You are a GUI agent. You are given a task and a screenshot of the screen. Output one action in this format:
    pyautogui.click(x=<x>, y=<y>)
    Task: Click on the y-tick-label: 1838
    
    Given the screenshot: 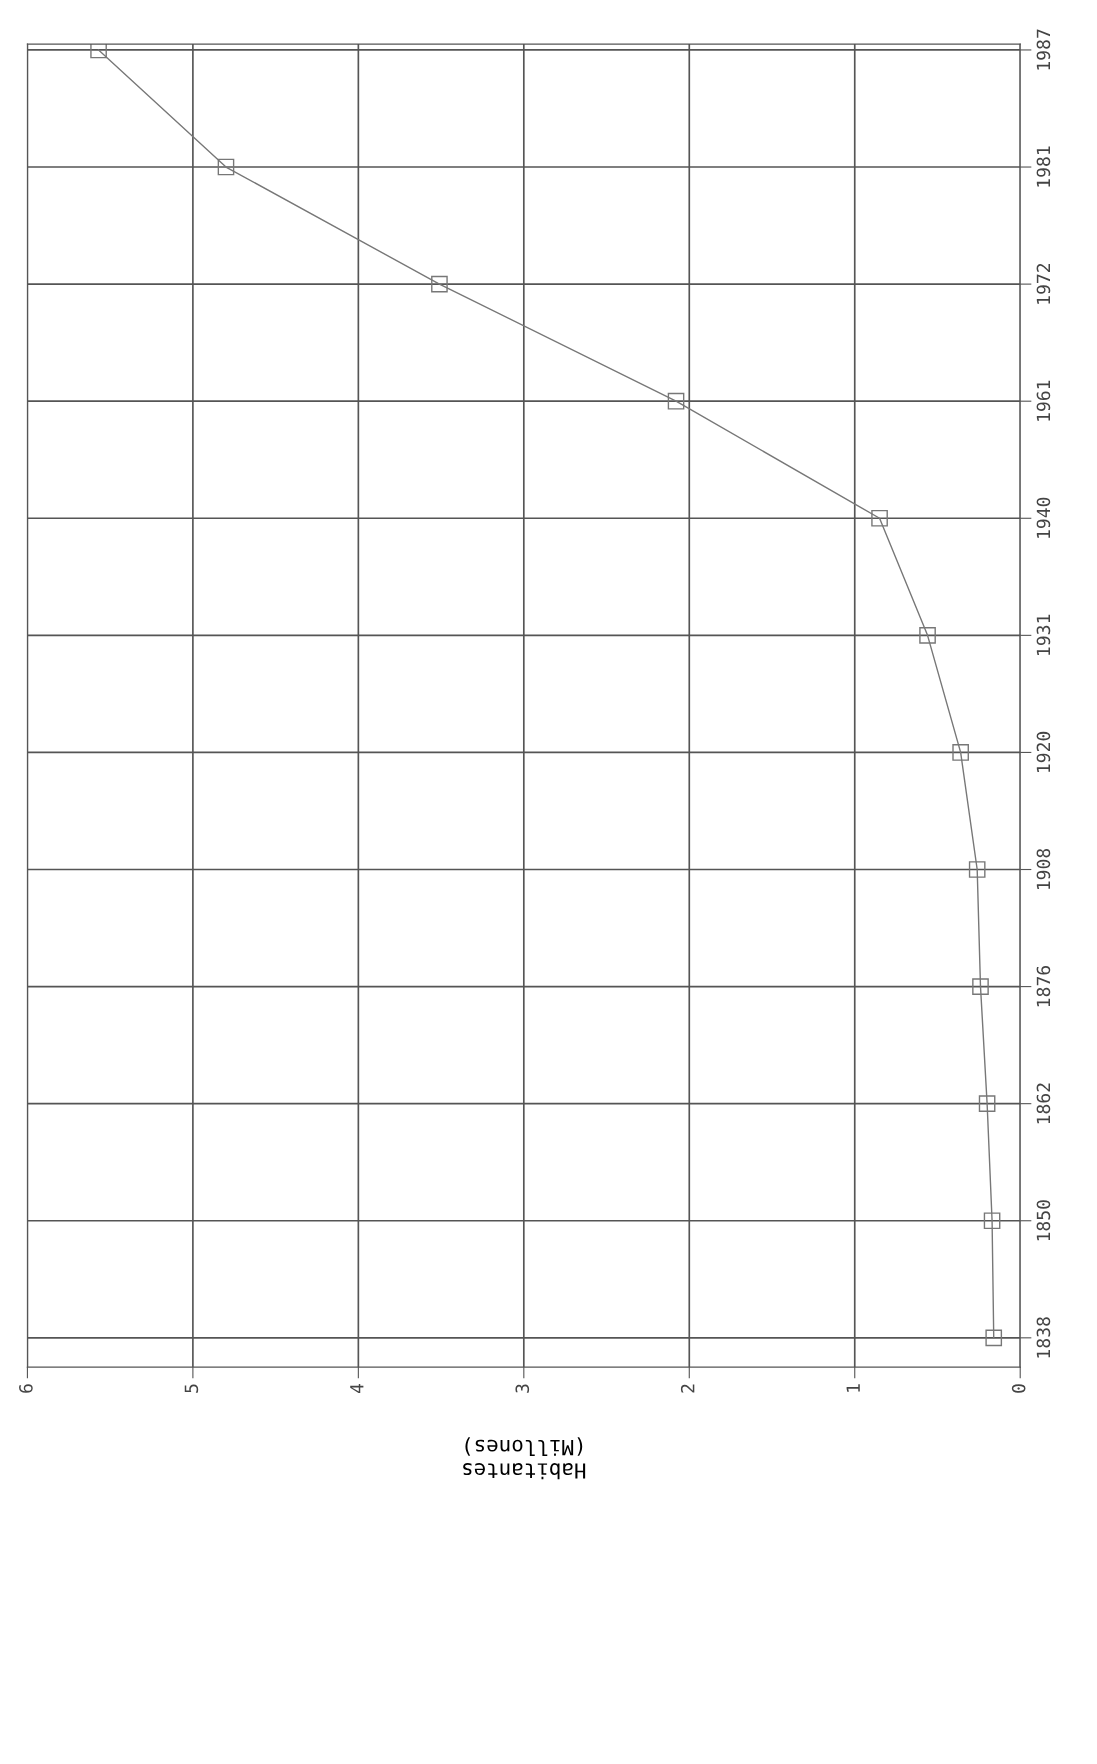 What is the action you would take?
    pyautogui.click(x=1043, y=1337)
    